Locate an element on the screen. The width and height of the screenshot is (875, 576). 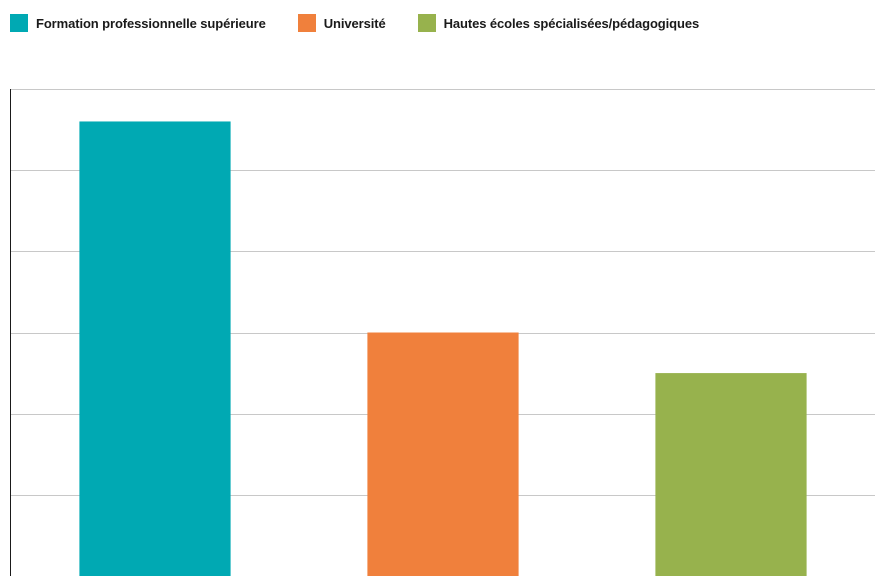
legend-item-universite: Université is located at coordinates (341, 23).